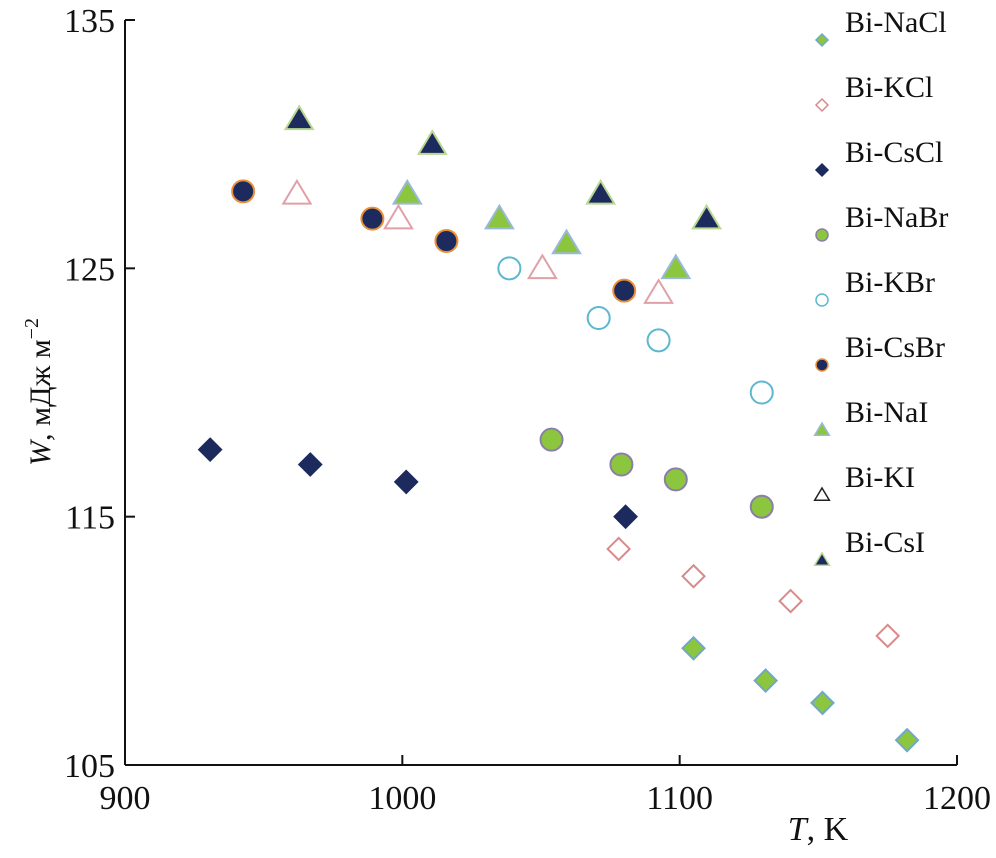 The width and height of the screenshot is (996, 858). Describe the element at coordinates (889, 87) in the screenshot. I see `legend-label: Bi-KCl` at that location.